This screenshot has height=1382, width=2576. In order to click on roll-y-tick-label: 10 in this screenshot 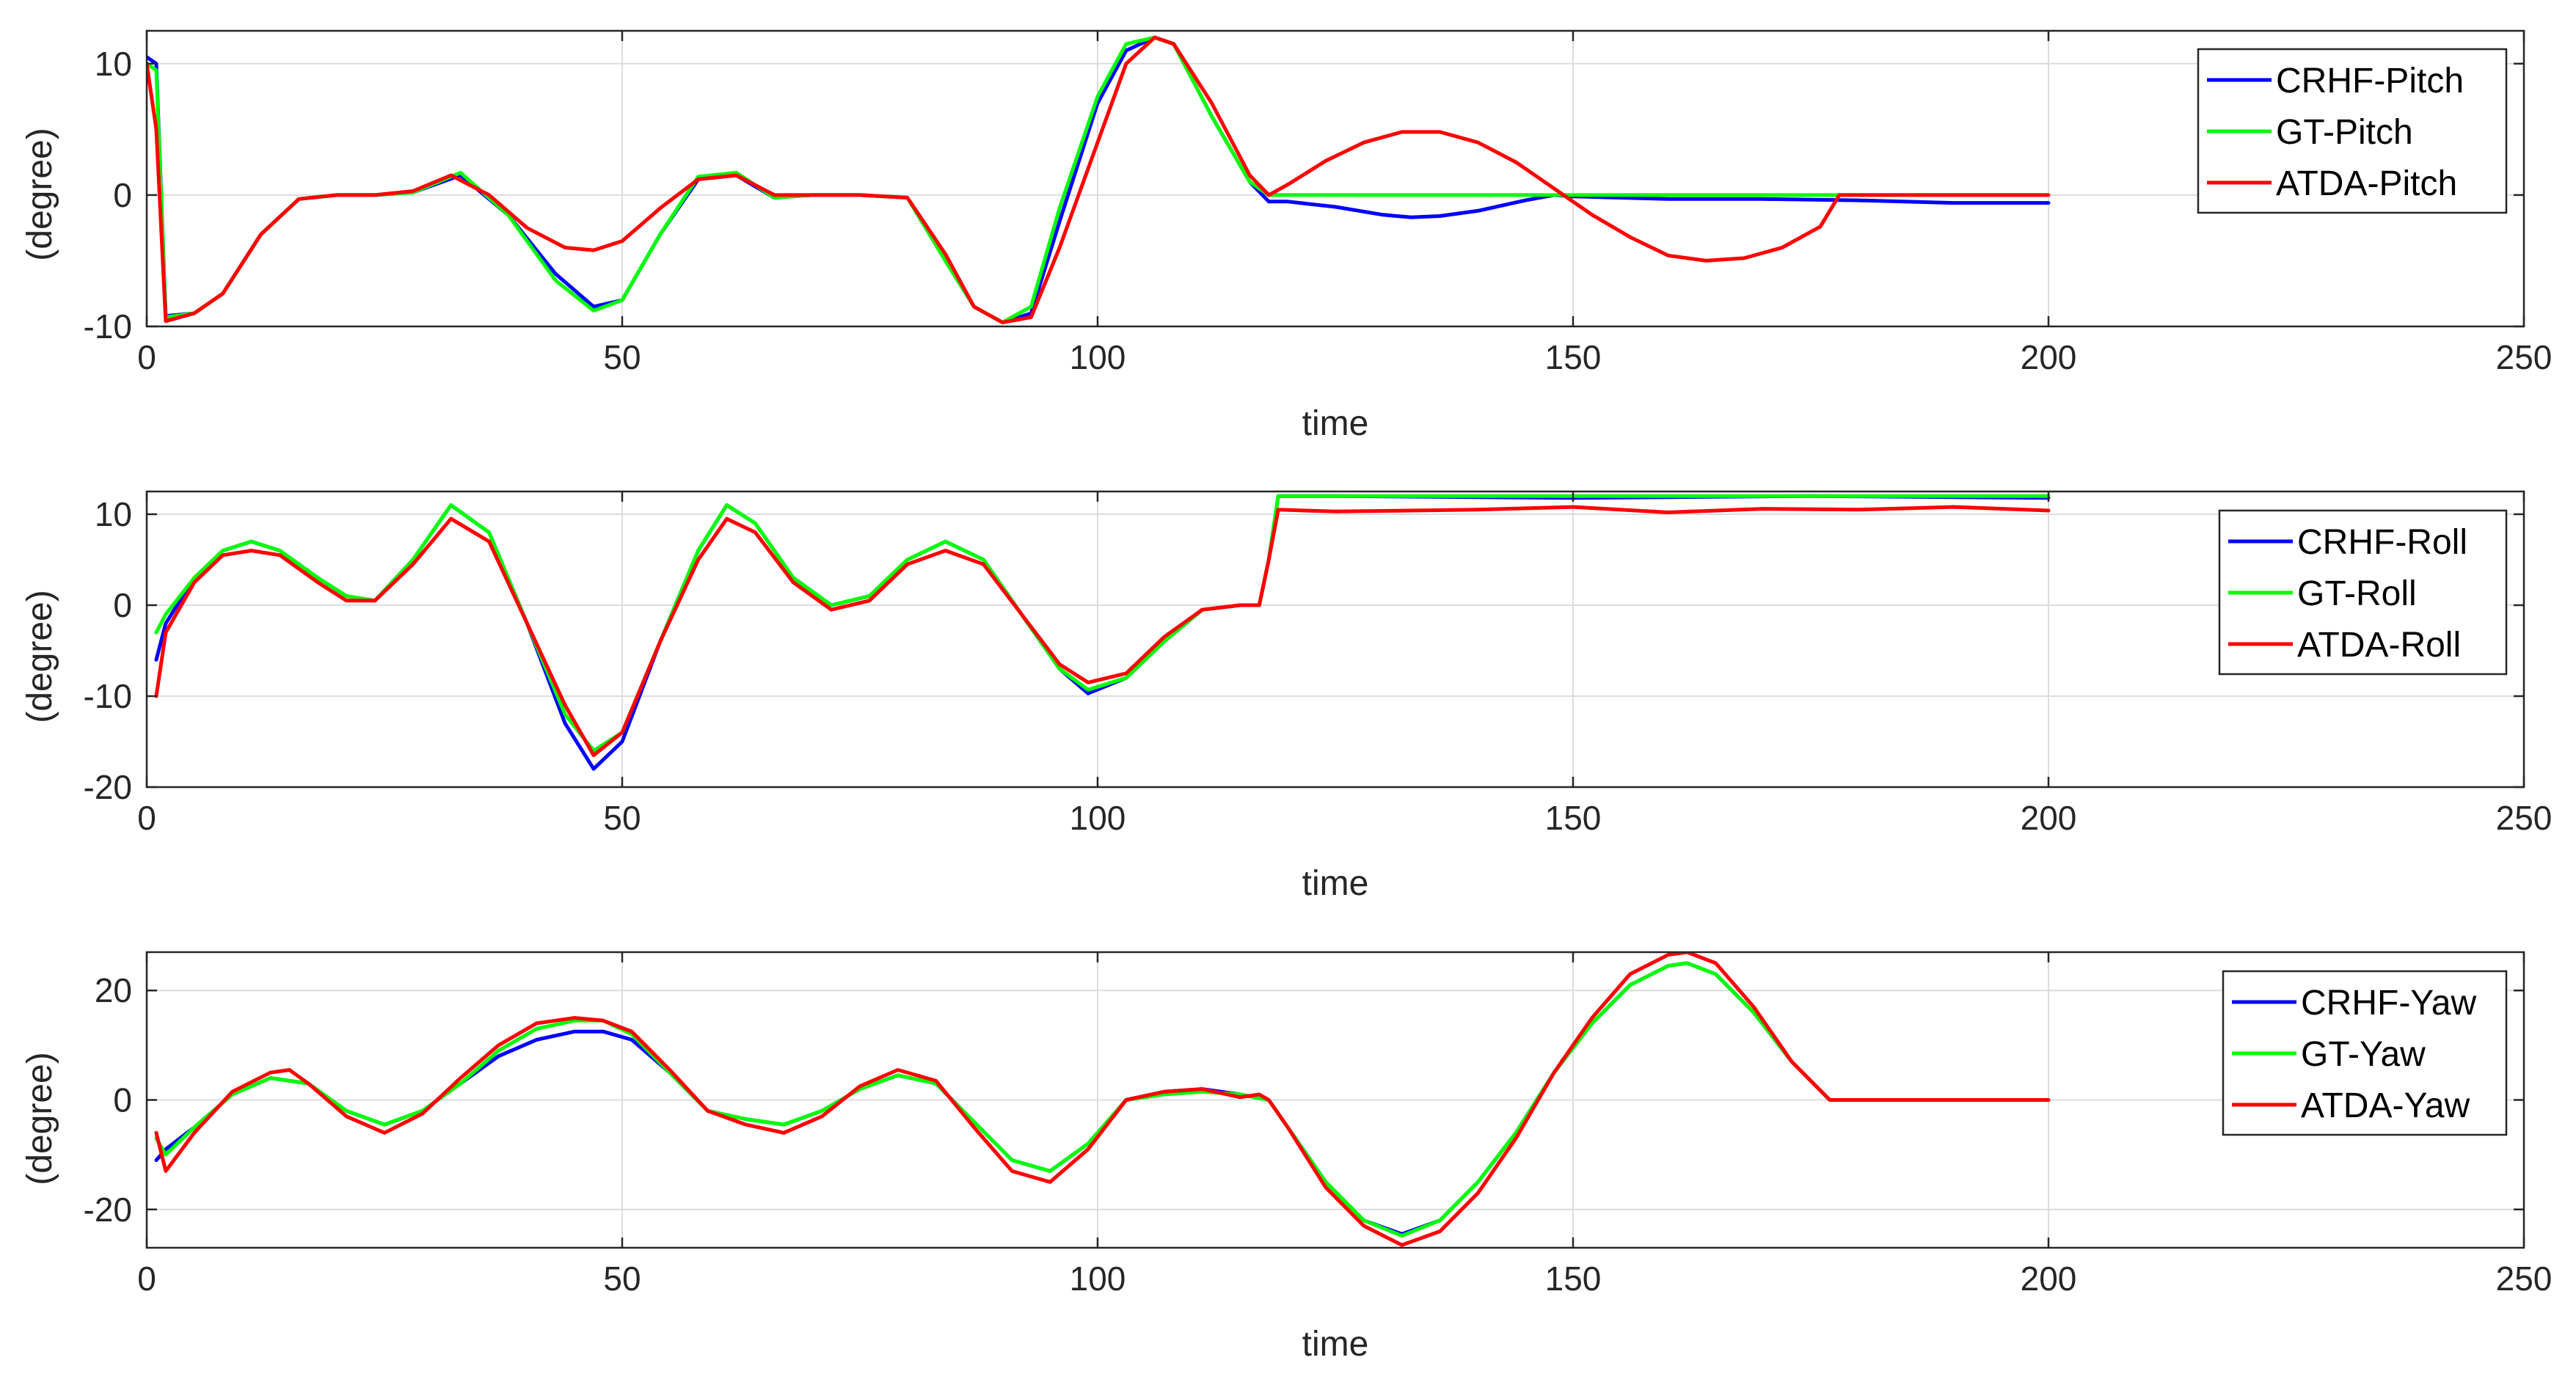, I will do `click(114, 514)`.